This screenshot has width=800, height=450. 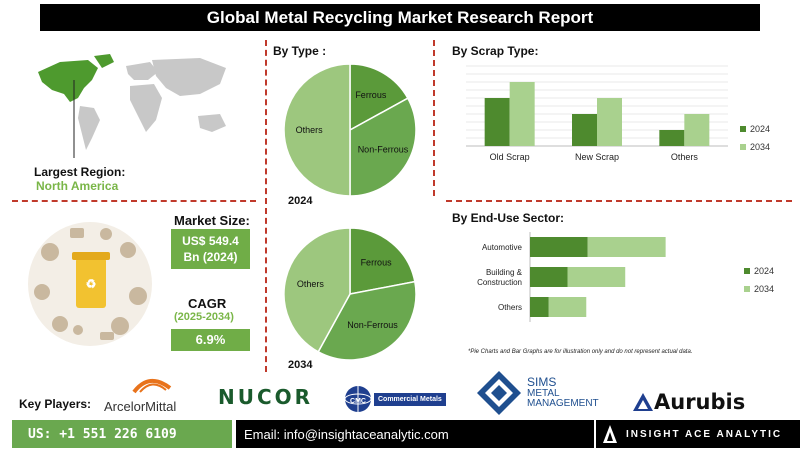 What do you see at coordinates (212, 123) in the screenshot?
I see `map-australia` at bounding box center [212, 123].